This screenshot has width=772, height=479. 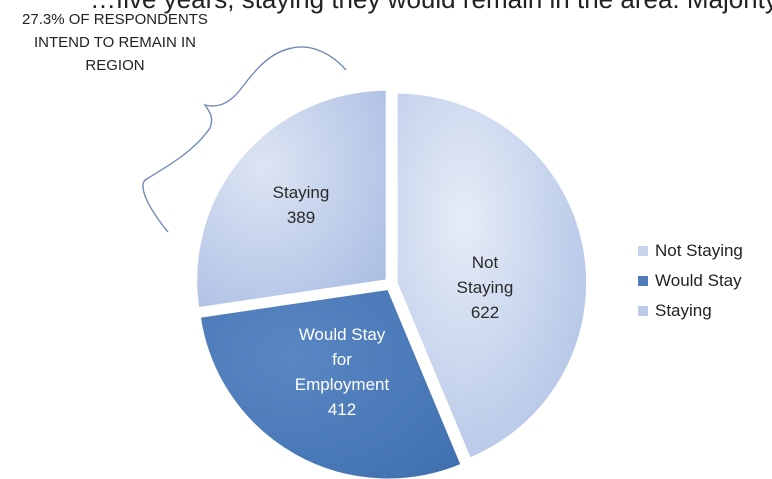 What do you see at coordinates (244, 139) in the screenshot?
I see `callout-brace` at bounding box center [244, 139].